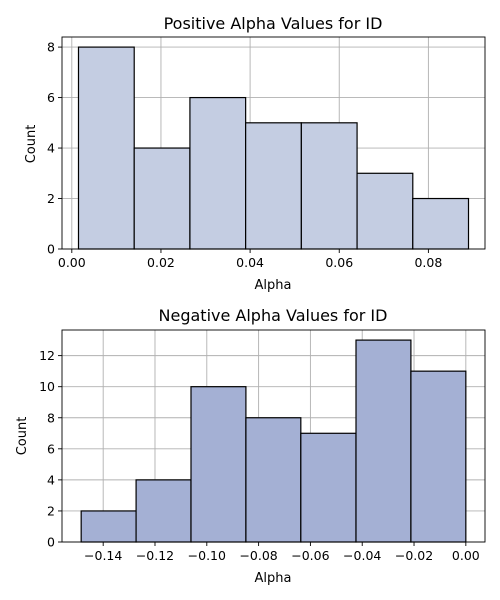 This screenshot has width=500, height=600. Describe the element at coordinates (273, 23) in the screenshot. I see `chart-title: Positive Alpha Values for ID` at that location.